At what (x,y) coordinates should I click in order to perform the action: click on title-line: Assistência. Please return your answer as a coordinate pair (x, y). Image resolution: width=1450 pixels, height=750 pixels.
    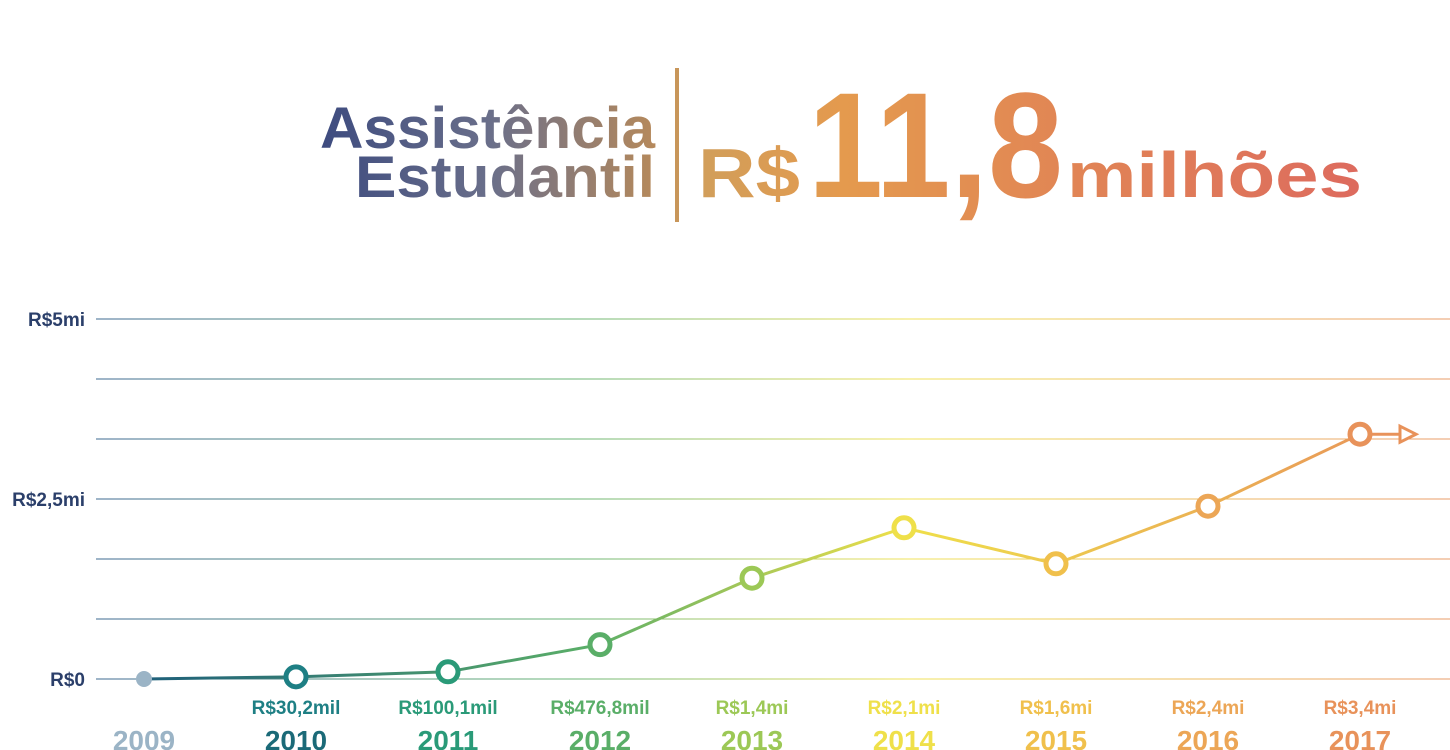
    Looking at the image, I should click on (488, 128).